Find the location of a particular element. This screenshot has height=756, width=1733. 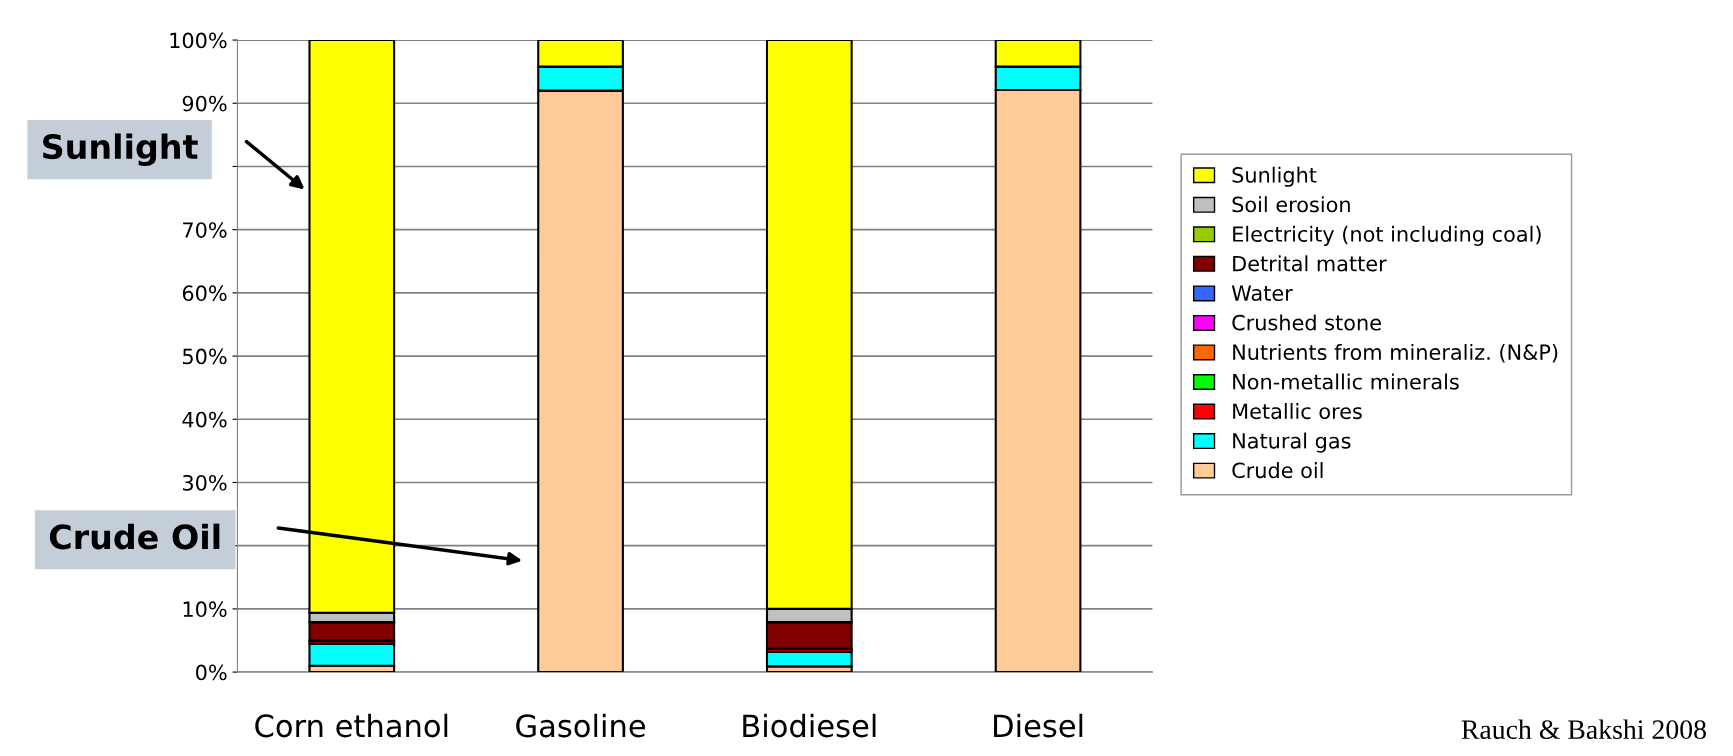

legend-label: Metallic ores is located at coordinates (1297, 411).